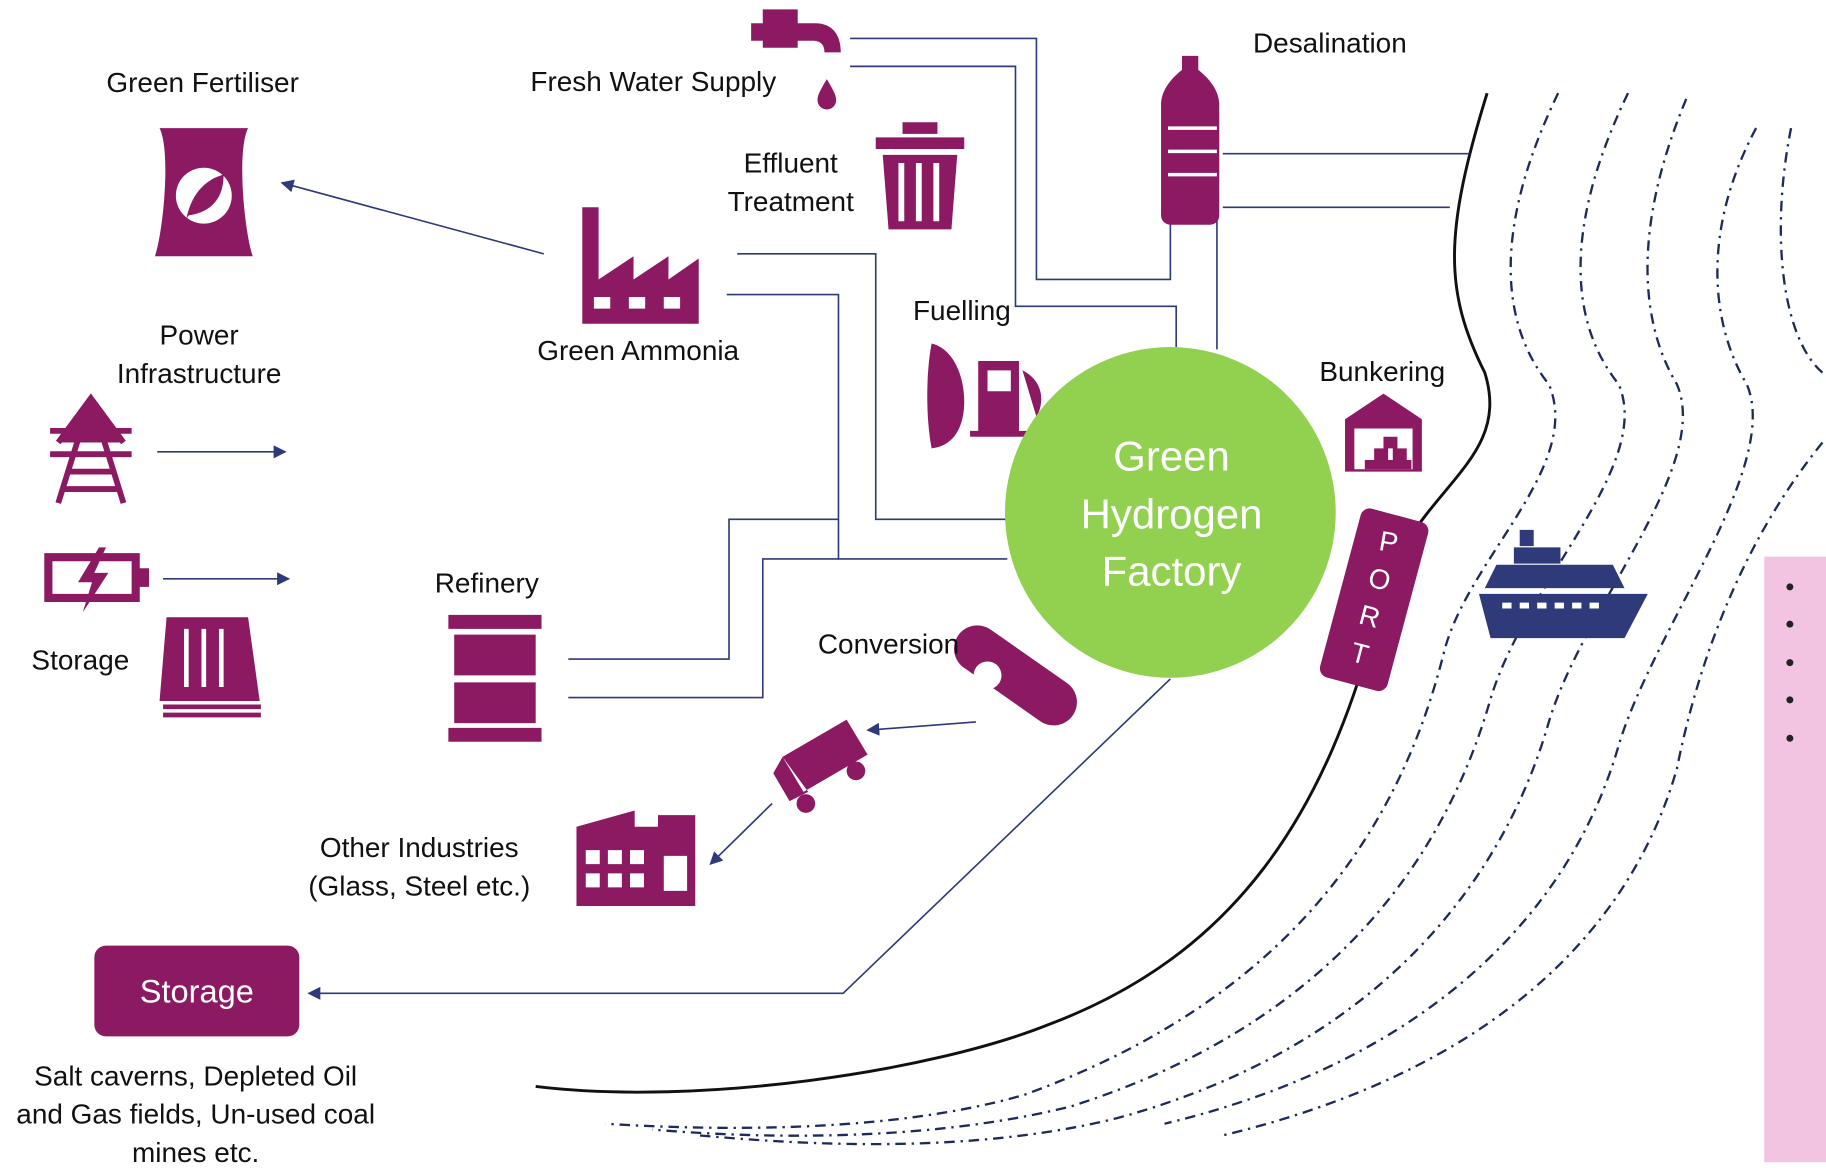 The width and height of the screenshot is (1826, 1168). I want to click on label: Desalination, so click(1330, 42).